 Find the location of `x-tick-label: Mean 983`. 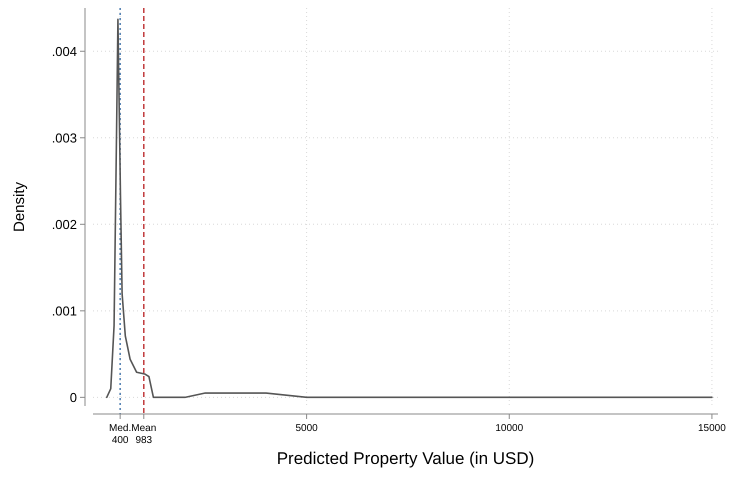

x-tick-label: Mean 983 is located at coordinates (143, 434).